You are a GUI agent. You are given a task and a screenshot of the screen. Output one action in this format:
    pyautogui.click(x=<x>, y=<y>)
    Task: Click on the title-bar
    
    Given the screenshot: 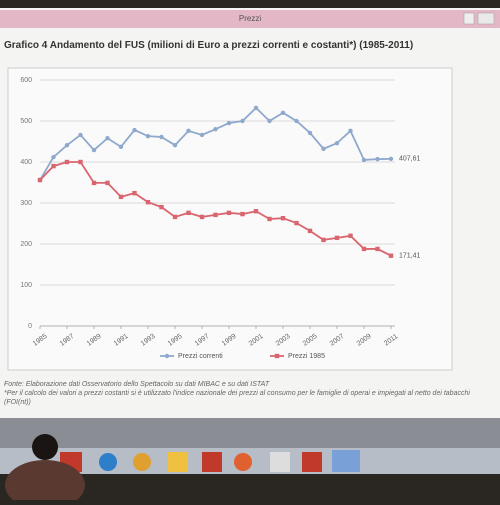 What is the action you would take?
    pyautogui.click(x=250, y=19)
    